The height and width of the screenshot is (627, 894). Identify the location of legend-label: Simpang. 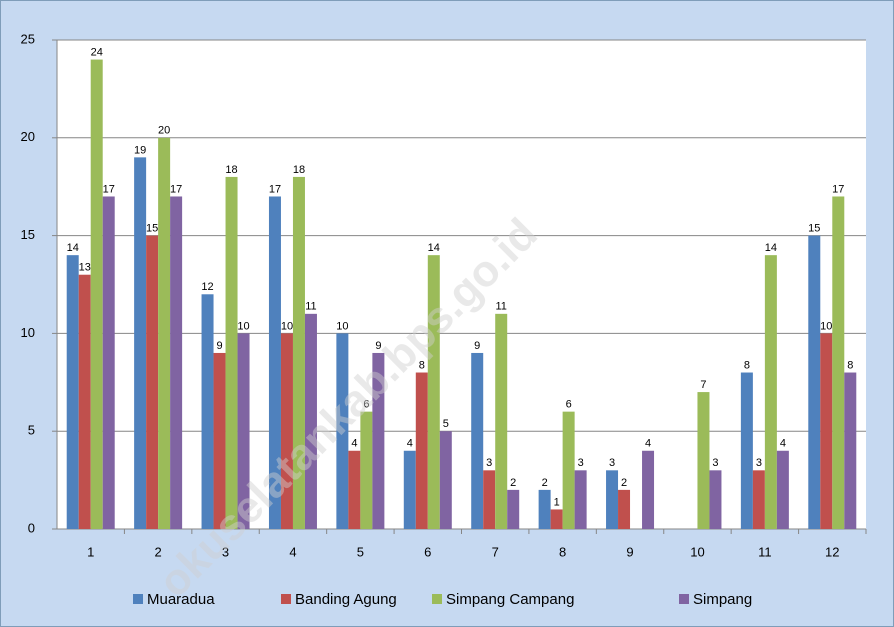
(722, 599).